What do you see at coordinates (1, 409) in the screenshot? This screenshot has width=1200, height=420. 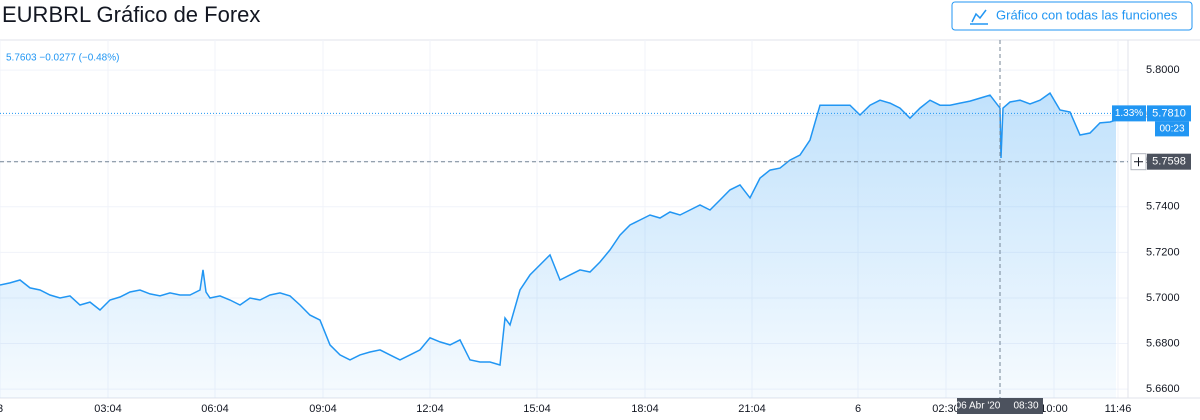 I see `x-tick-label: 3` at bounding box center [1, 409].